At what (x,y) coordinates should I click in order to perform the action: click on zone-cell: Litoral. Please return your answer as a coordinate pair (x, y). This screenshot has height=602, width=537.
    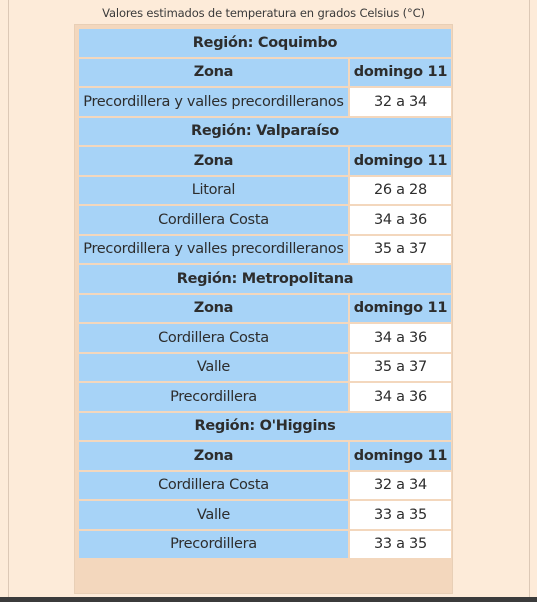
    Looking at the image, I should click on (213, 190).